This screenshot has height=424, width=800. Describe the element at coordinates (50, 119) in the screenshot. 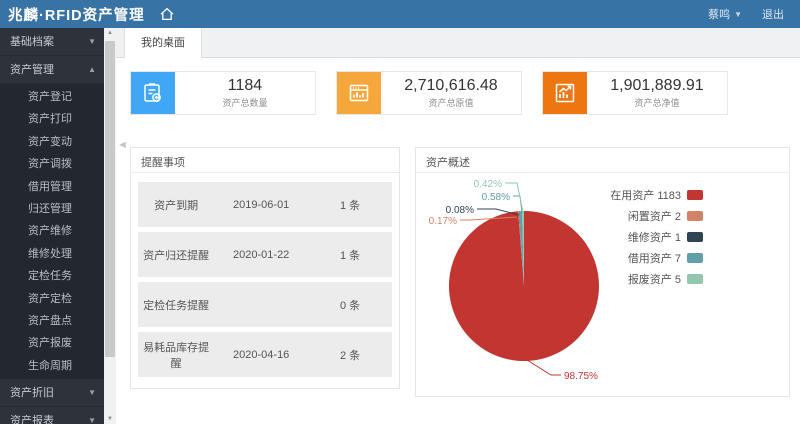

I see `sidebar-item: 资产打印` at that location.